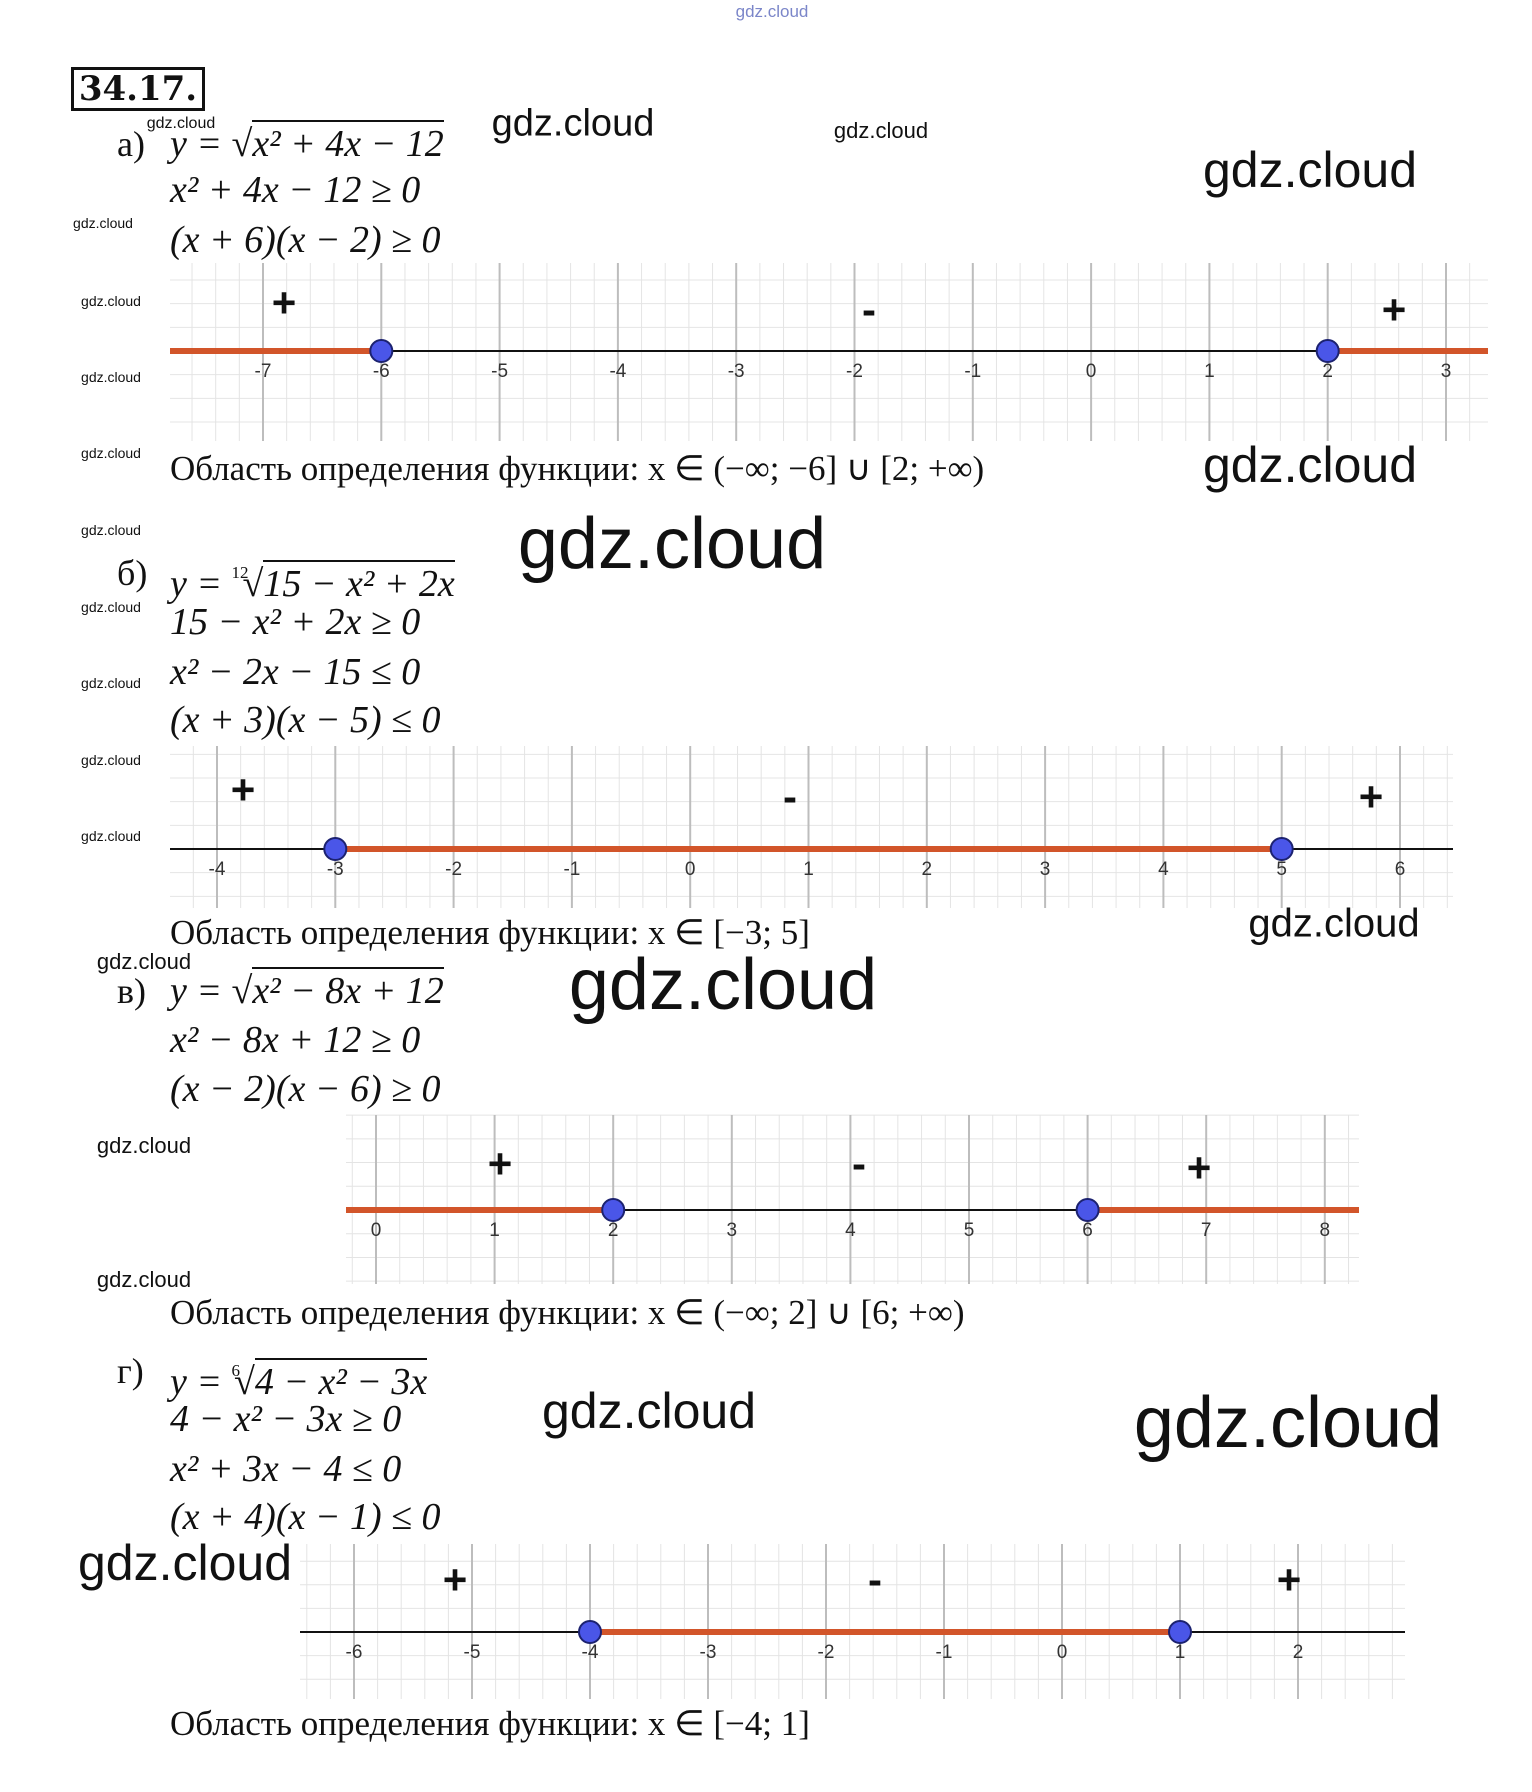 The width and height of the screenshot is (1532, 1792). Describe the element at coordinates (1206, 1230) in the screenshot. I see `tick-label: 7` at that location.